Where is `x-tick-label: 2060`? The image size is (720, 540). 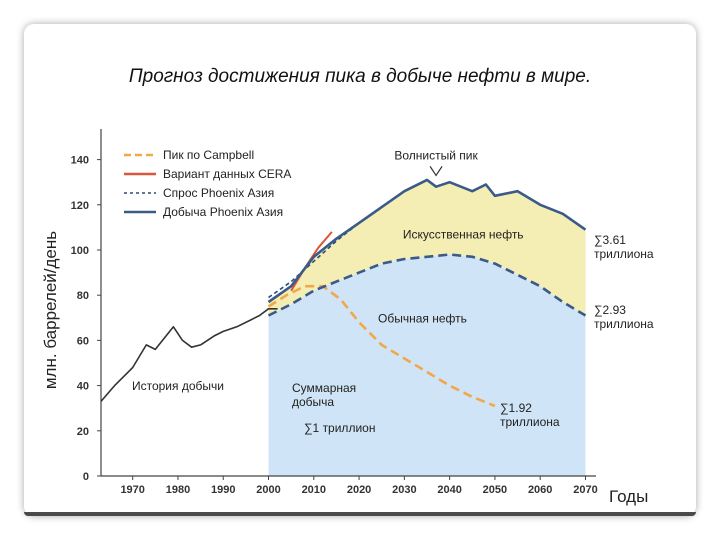
x-tick-label: 2060 is located at coordinates (540, 490).